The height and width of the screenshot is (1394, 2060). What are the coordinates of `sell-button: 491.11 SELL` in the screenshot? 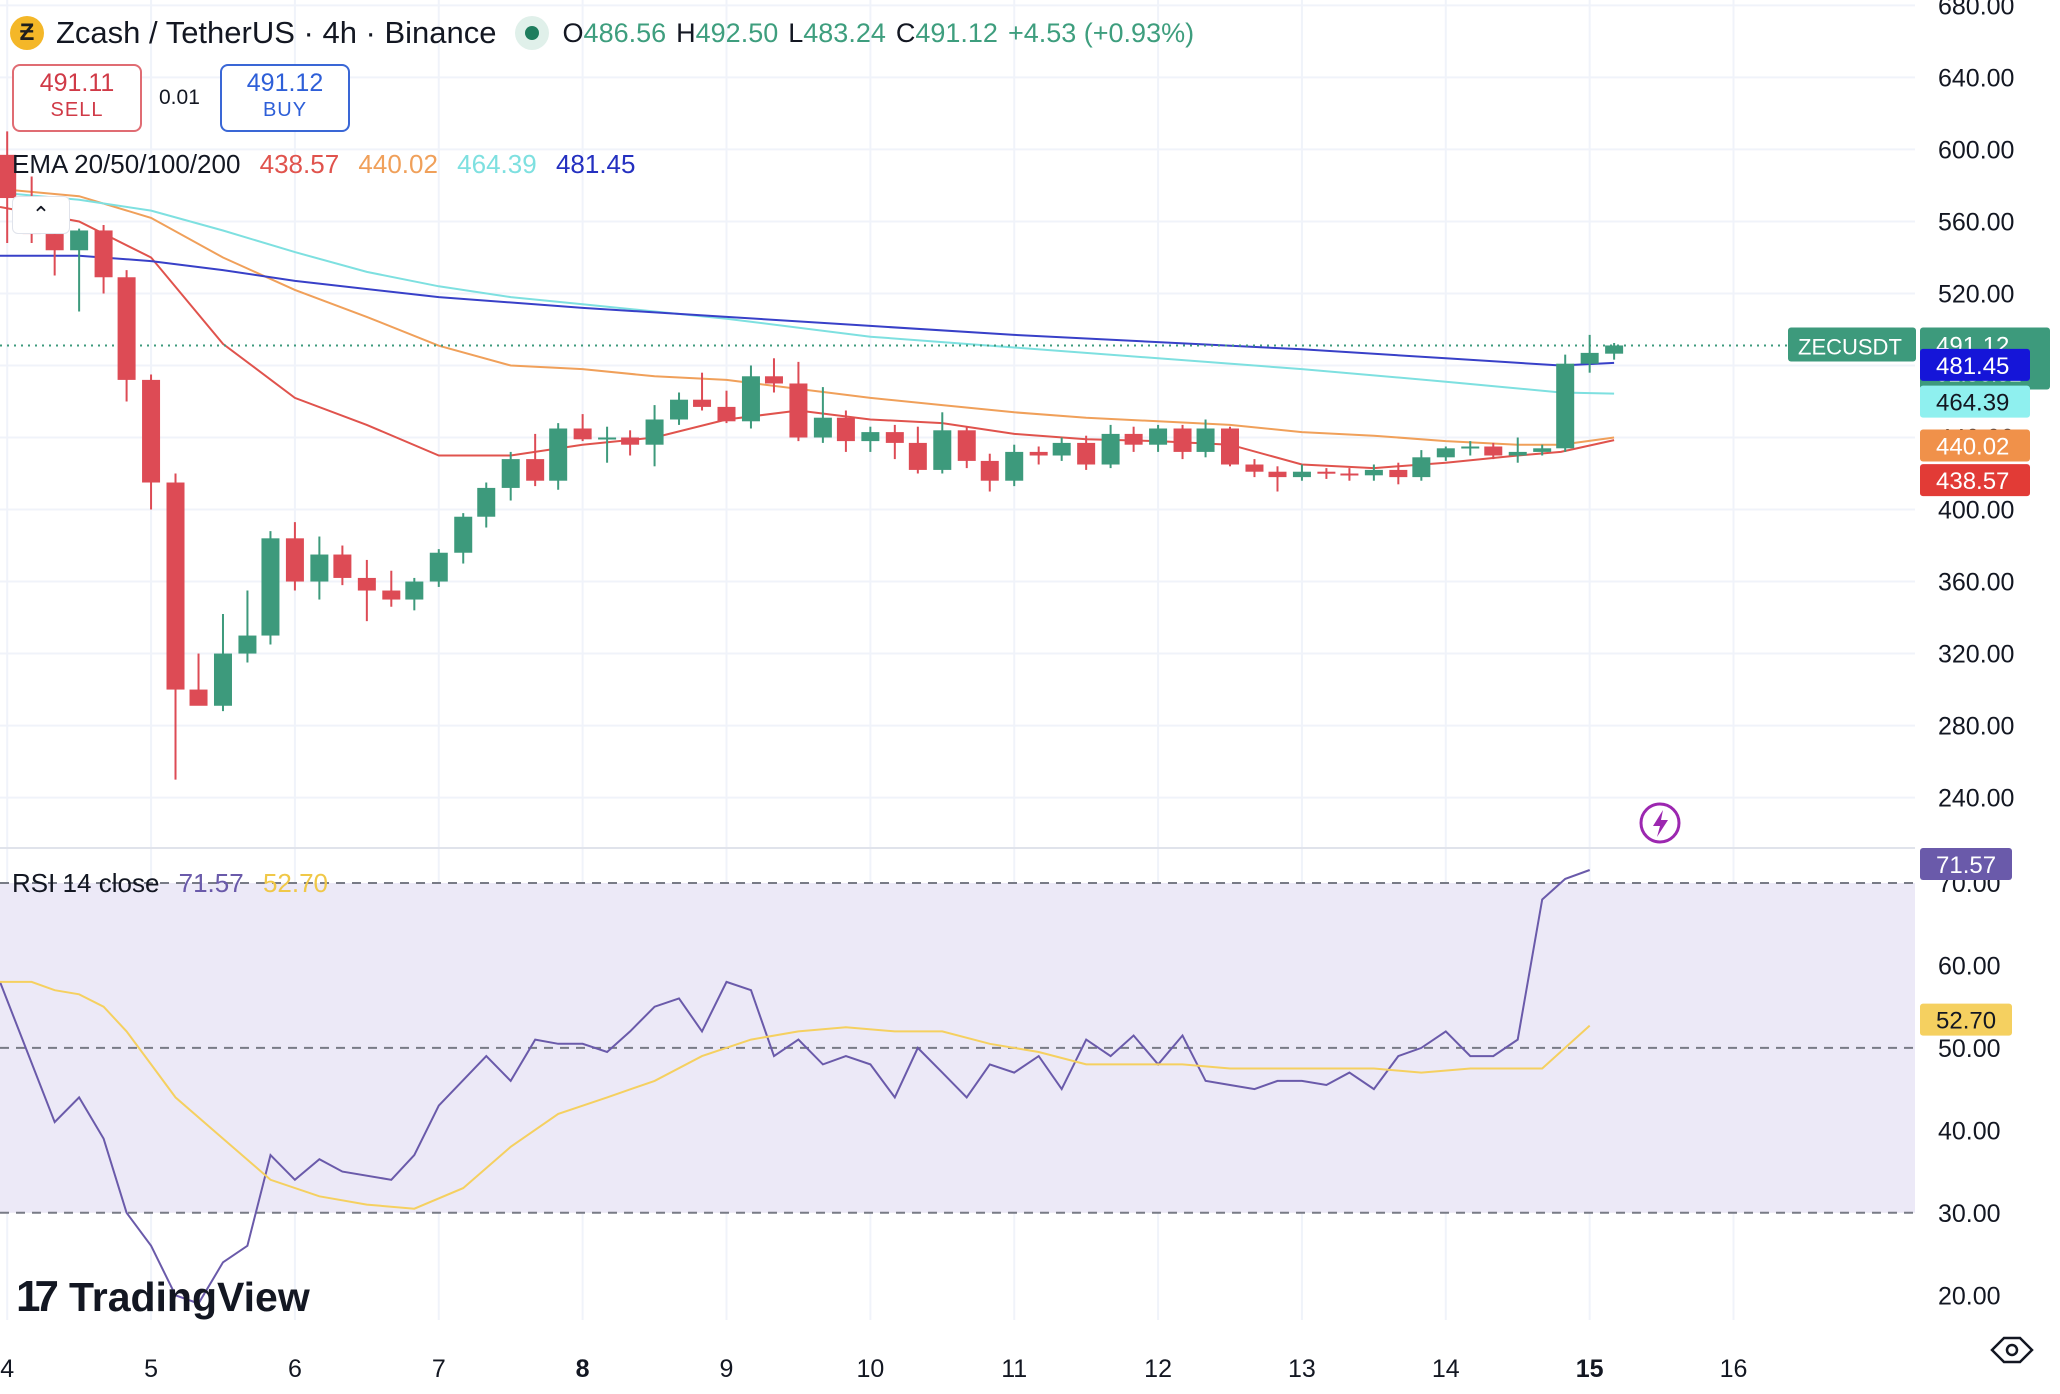 It's located at (77, 98).